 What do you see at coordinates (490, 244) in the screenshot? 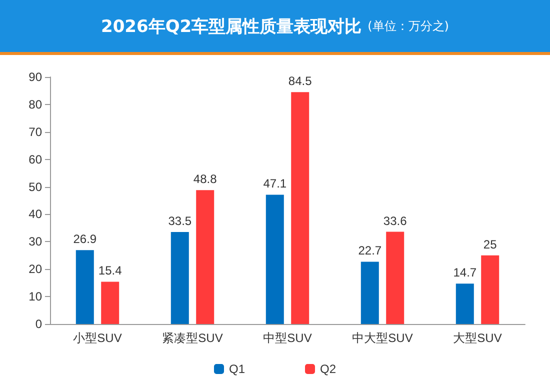
I see `data-label: 25` at bounding box center [490, 244].